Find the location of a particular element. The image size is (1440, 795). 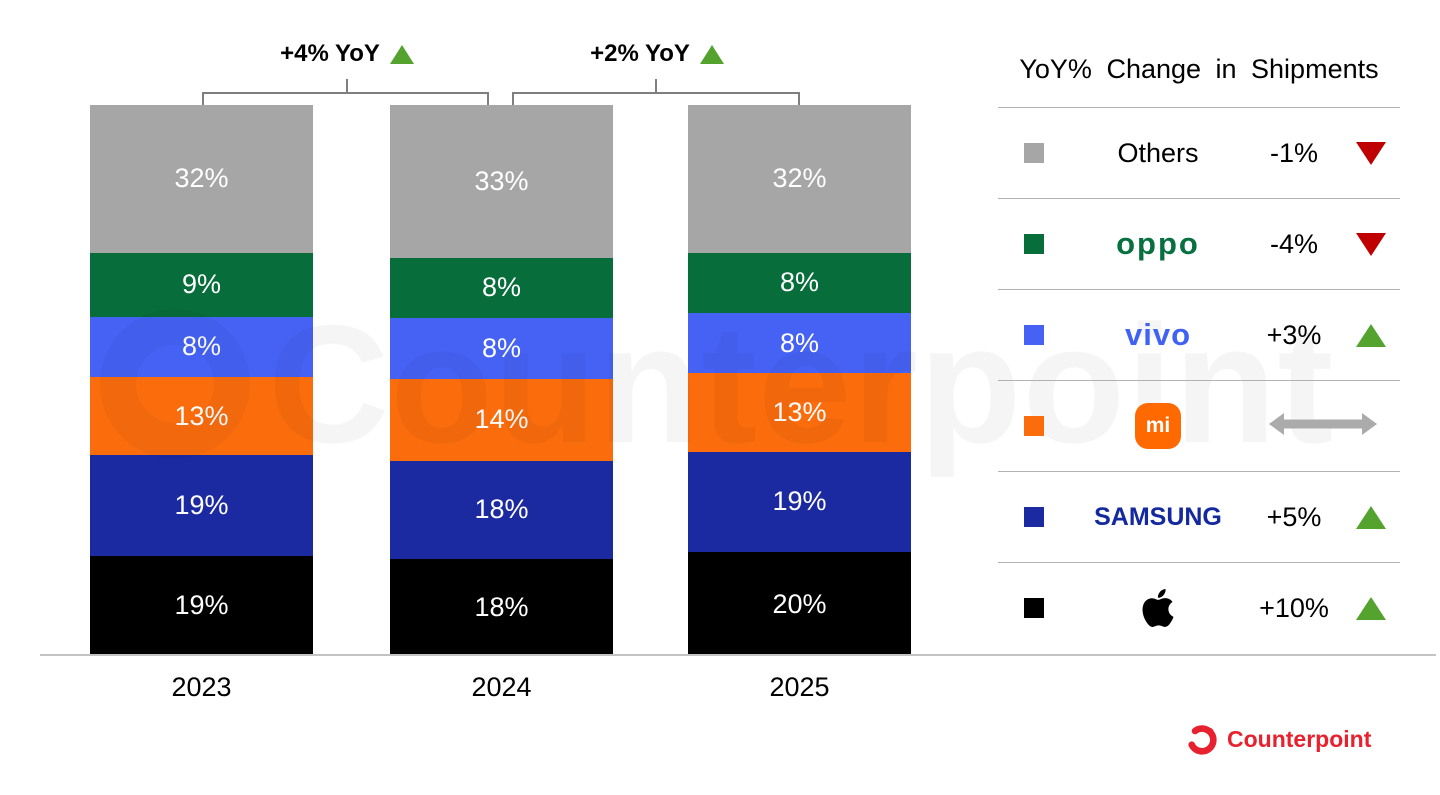

yoy-annotation-label: +4% YoY is located at coordinates (330, 53).